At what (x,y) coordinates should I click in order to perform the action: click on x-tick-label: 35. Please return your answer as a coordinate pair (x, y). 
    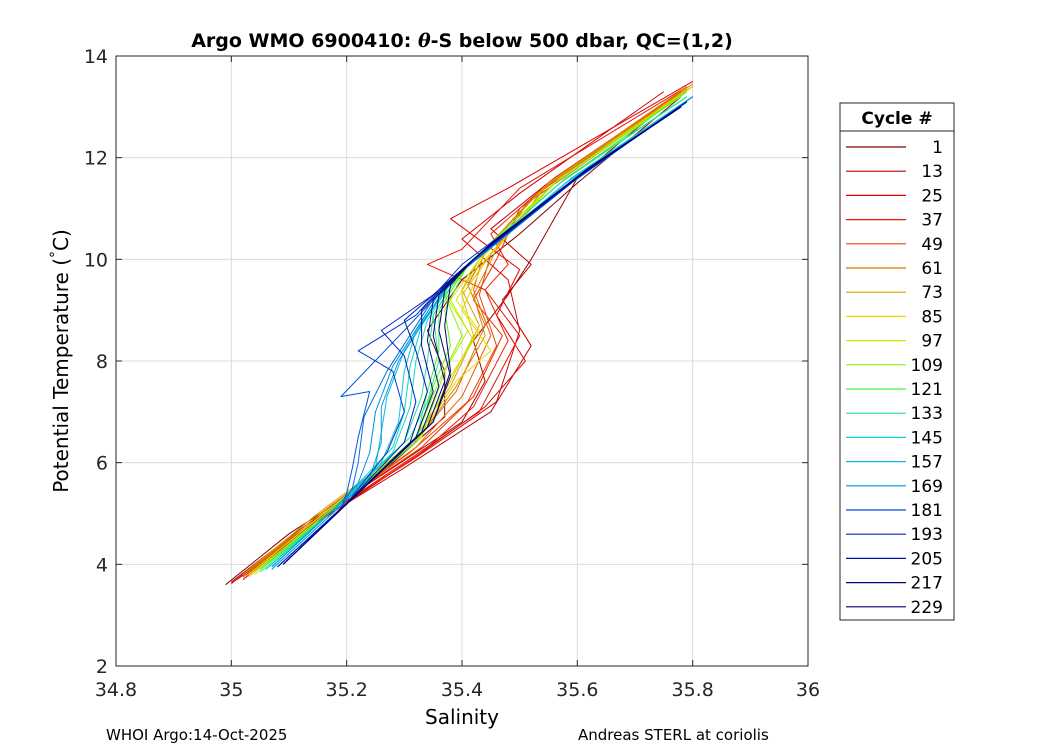
    Looking at the image, I should click on (231, 690).